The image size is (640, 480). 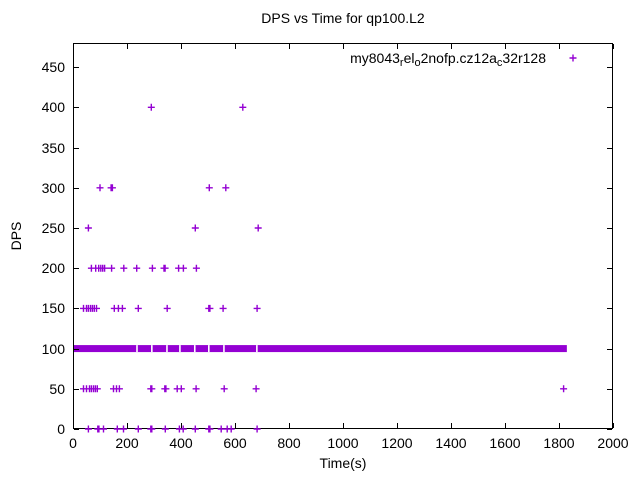 I want to click on y-tick-label: 150, so click(x=53, y=308).